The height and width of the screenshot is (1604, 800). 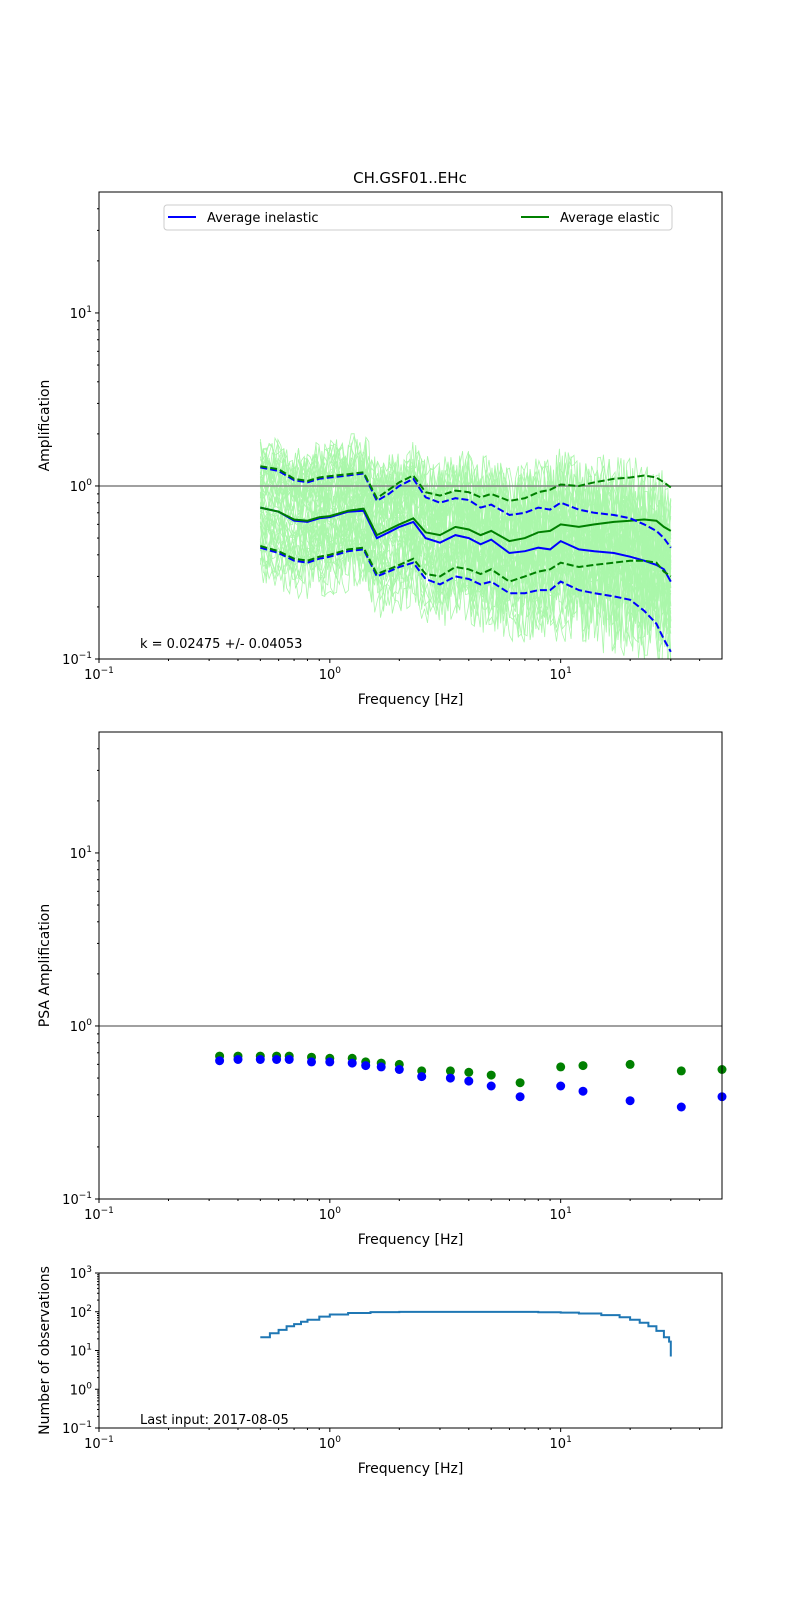 I want to click on y-axis-label: Amplification, so click(x=45, y=426).